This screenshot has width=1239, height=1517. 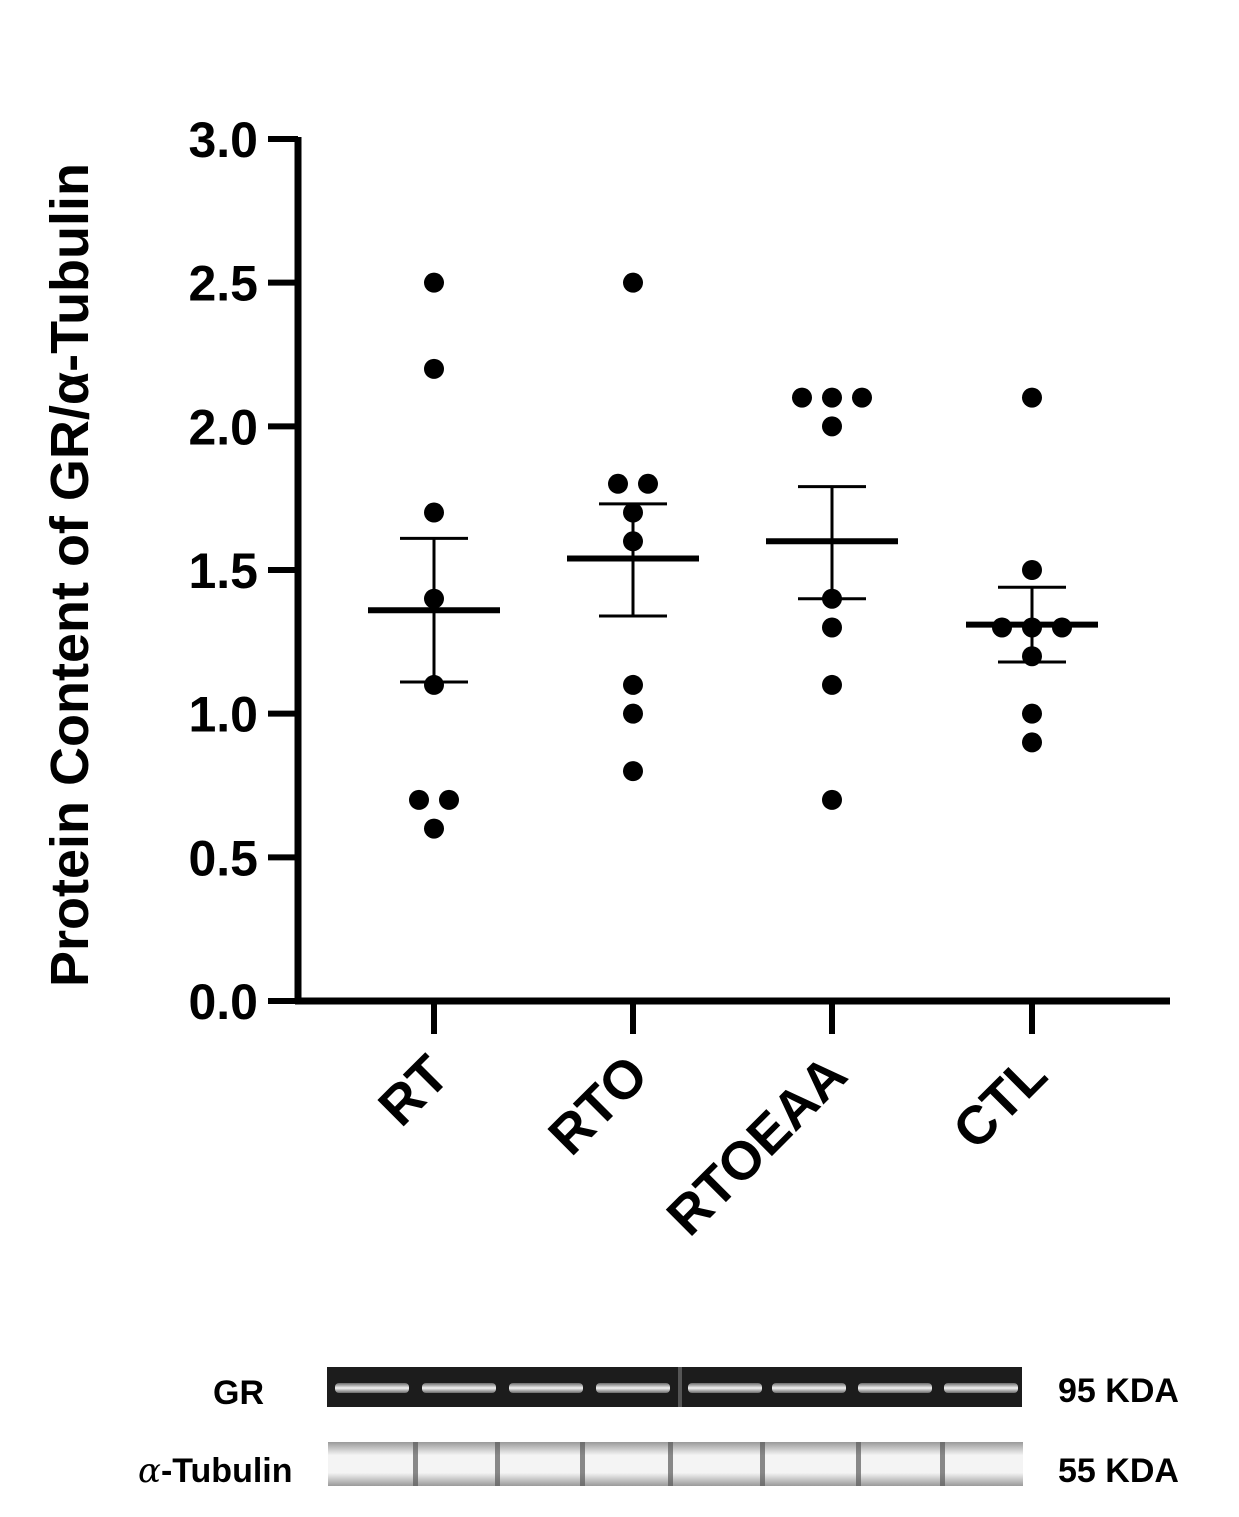 What do you see at coordinates (223, 284) in the screenshot?
I see `y-tick-label: 2.5` at bounding box center [223, 284].